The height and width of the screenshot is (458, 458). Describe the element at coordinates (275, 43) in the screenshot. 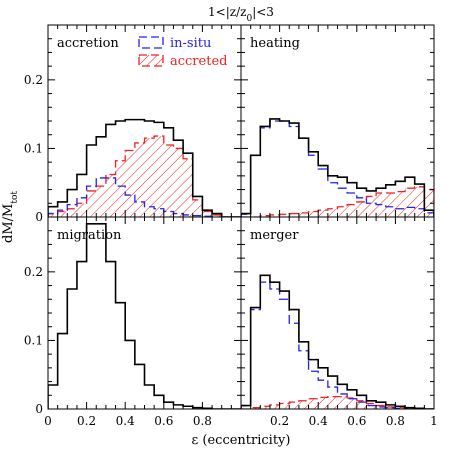

I see `panel-title: heating` at that location.